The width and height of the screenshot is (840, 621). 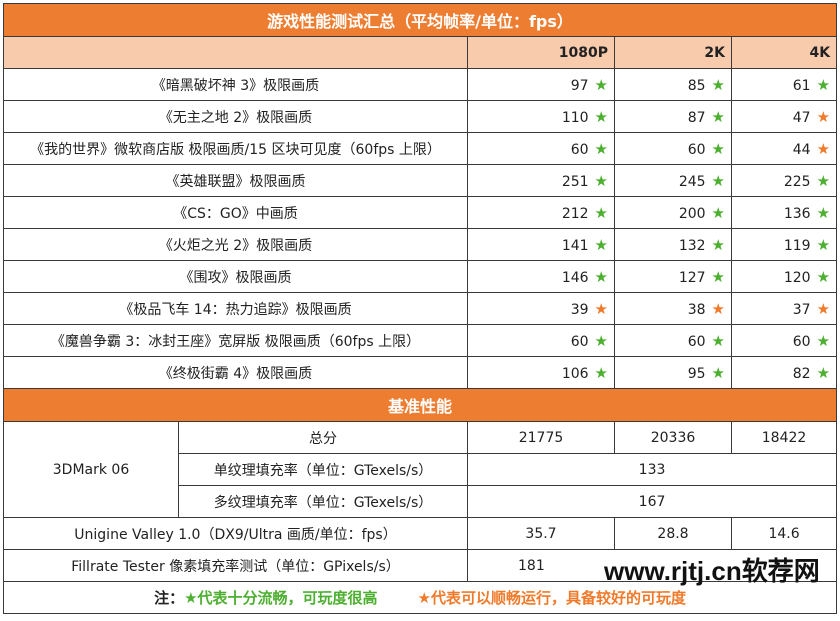 What do you see at coordinates (673, 533) in the screenshot?
I see `score-cell: 28.8` at bounding box center [673, 533].